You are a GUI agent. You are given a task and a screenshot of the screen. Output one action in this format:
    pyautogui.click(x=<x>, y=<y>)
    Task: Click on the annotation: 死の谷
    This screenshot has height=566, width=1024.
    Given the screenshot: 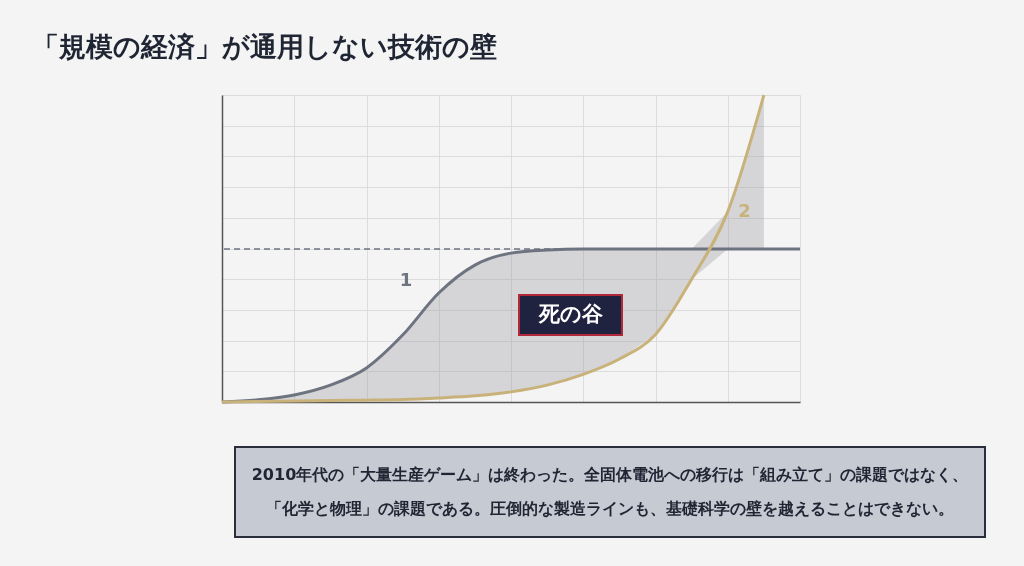 What is the action you would take?
    pyautogui.click(x=570, y=314)
    